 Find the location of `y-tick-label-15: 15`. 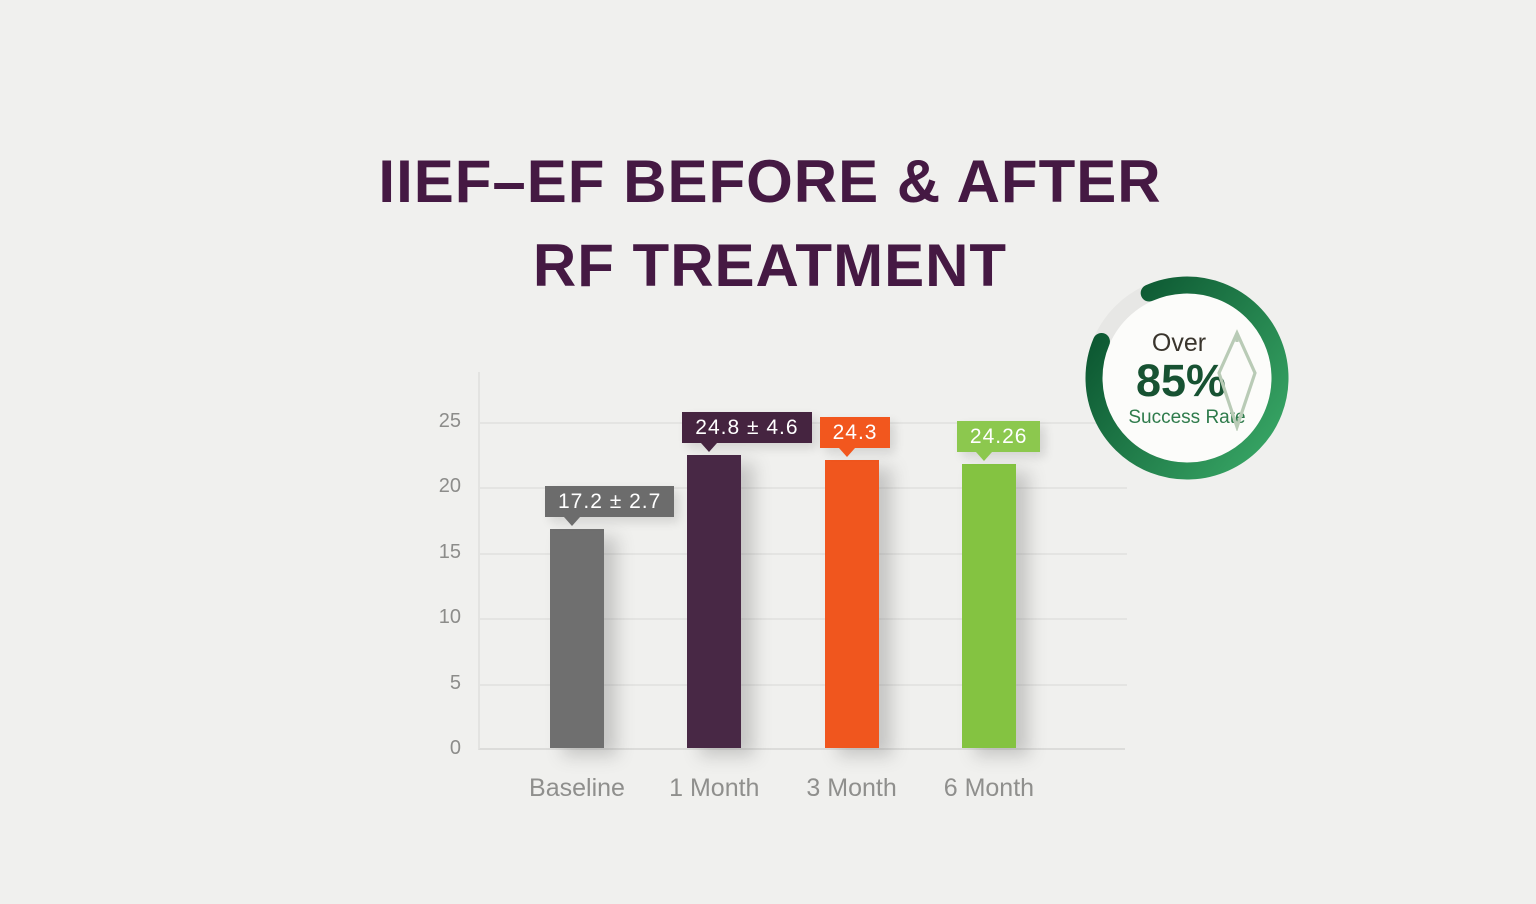

y-tick-label-15: 15 is located at coordinates (449, 551).